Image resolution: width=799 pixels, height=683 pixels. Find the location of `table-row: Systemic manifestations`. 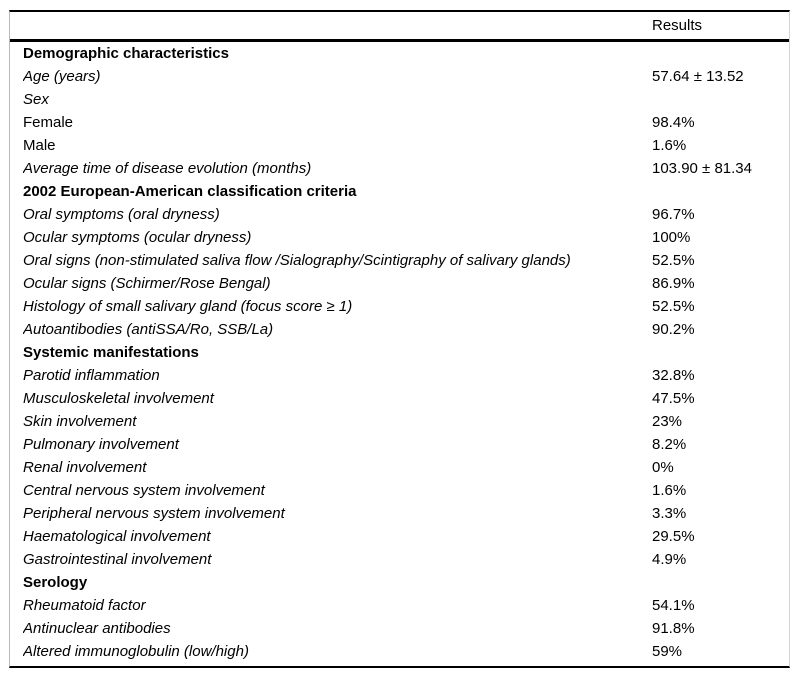

table-row: Systemic manifestations is located at coordinates (399, 352).